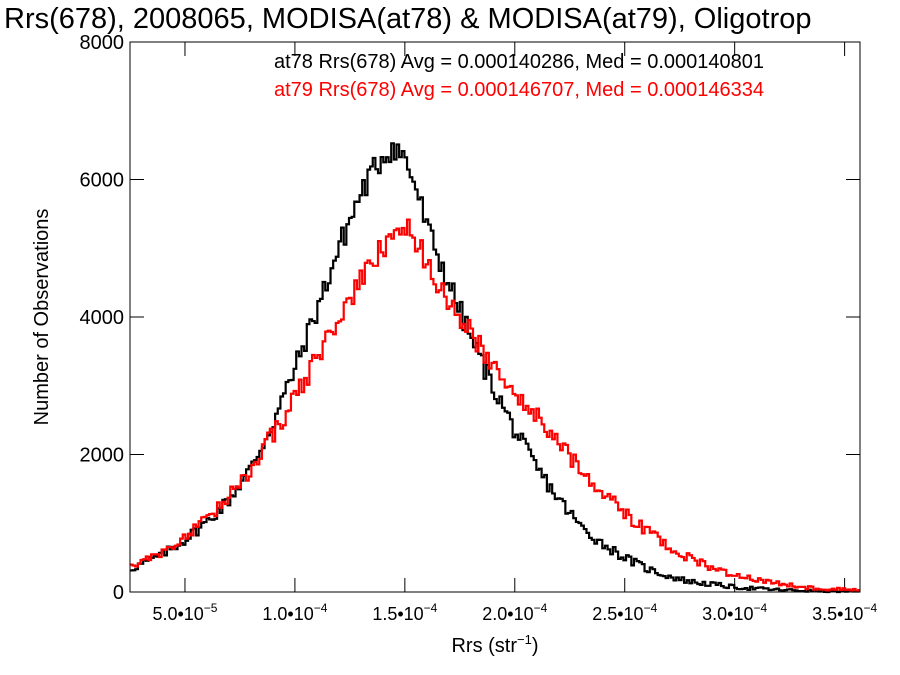 This screenshot has width=900, height=675. I want to click on y-tick-label: 8000, so click(102, 43).